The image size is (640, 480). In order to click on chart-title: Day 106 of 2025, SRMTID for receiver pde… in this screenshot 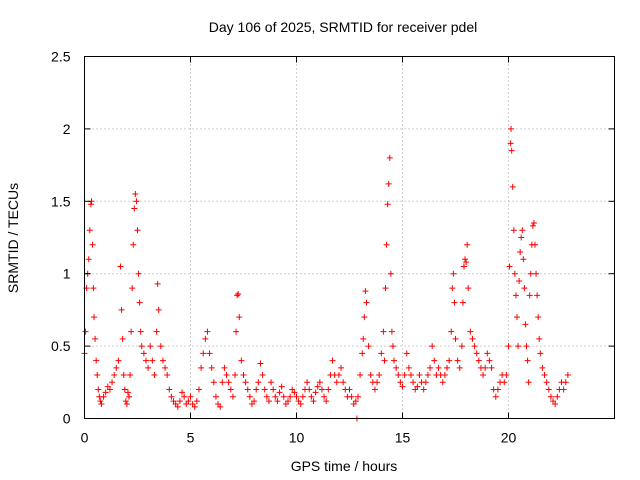, I will do `click(343, 27)`.